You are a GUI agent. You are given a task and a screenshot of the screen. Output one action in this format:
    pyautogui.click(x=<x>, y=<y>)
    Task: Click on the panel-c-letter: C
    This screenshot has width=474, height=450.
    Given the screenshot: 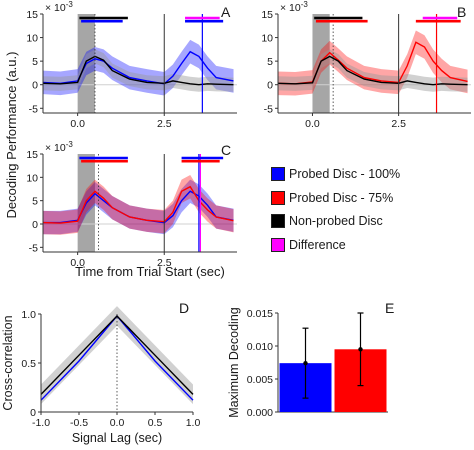 What is the action you would take?
    pyautogui.click(x=226, y=150)
    